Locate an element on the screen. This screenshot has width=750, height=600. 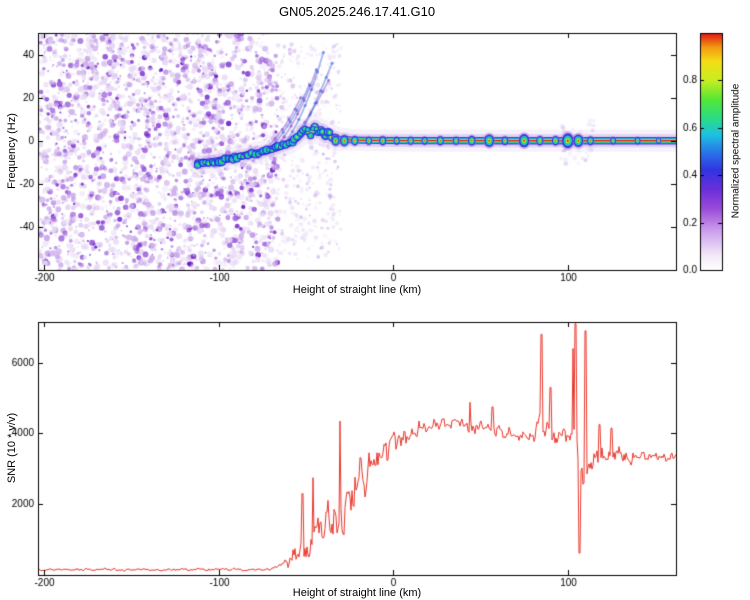
colorbar-label: Normalized spectral amplitude is located at coordinates (736, 151).